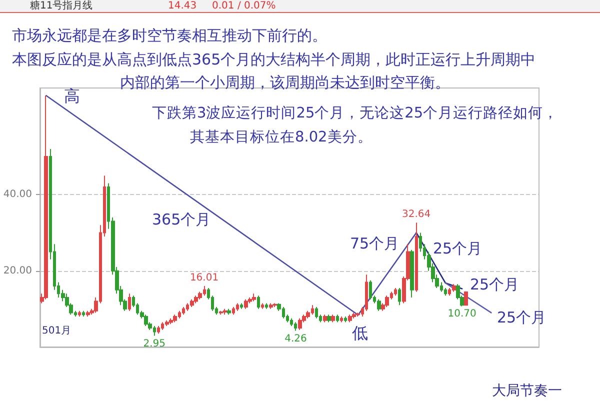  What do you see at coordinates (462, 314) in the screenshot?
I see `annotation: 10.70` at bounding box center [462, 314].